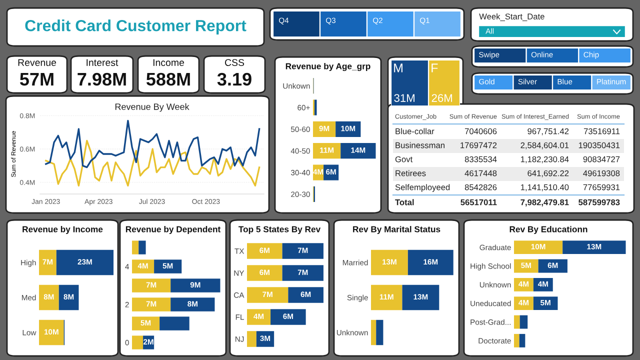 This screenshot has width=640, height=360. What do you see at coordinates (435, 68) in the screenshot?
I see `category-label: F` at bounding box center [435, 68].